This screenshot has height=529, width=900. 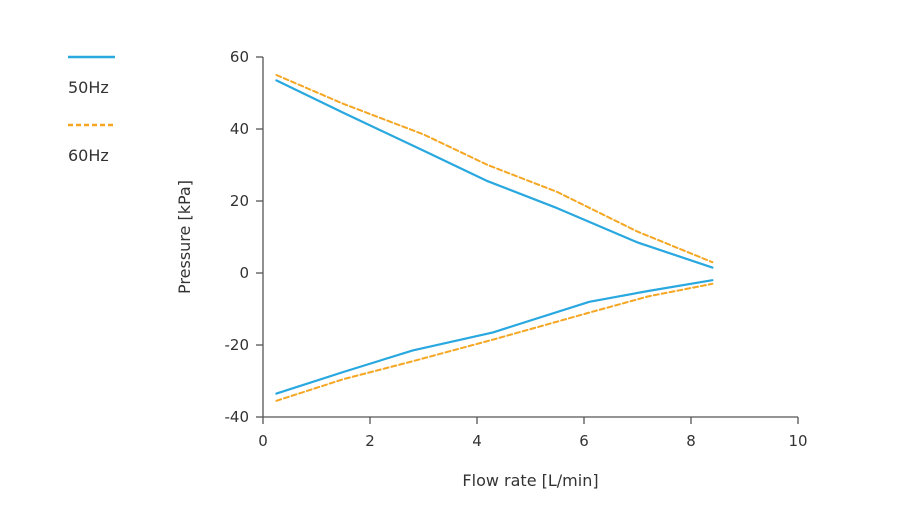 I want to click on x-tick-label: 10, so click(x=797, y=441).